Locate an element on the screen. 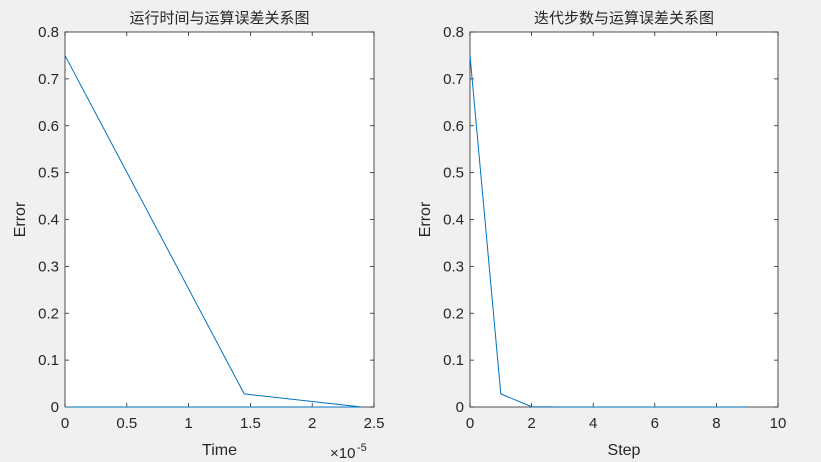 The height and width of the screenshot is (462, 821). chart-title: 迭代步数与运算误差关系图 is located at coordinates (624, 18).